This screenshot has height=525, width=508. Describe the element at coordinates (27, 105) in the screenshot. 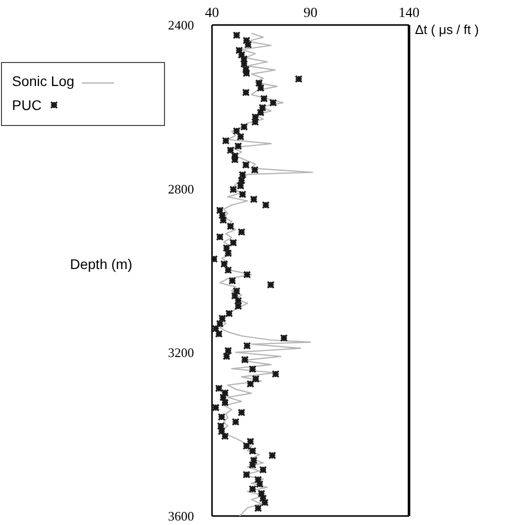

I see `legend-label: PUC` at that location.